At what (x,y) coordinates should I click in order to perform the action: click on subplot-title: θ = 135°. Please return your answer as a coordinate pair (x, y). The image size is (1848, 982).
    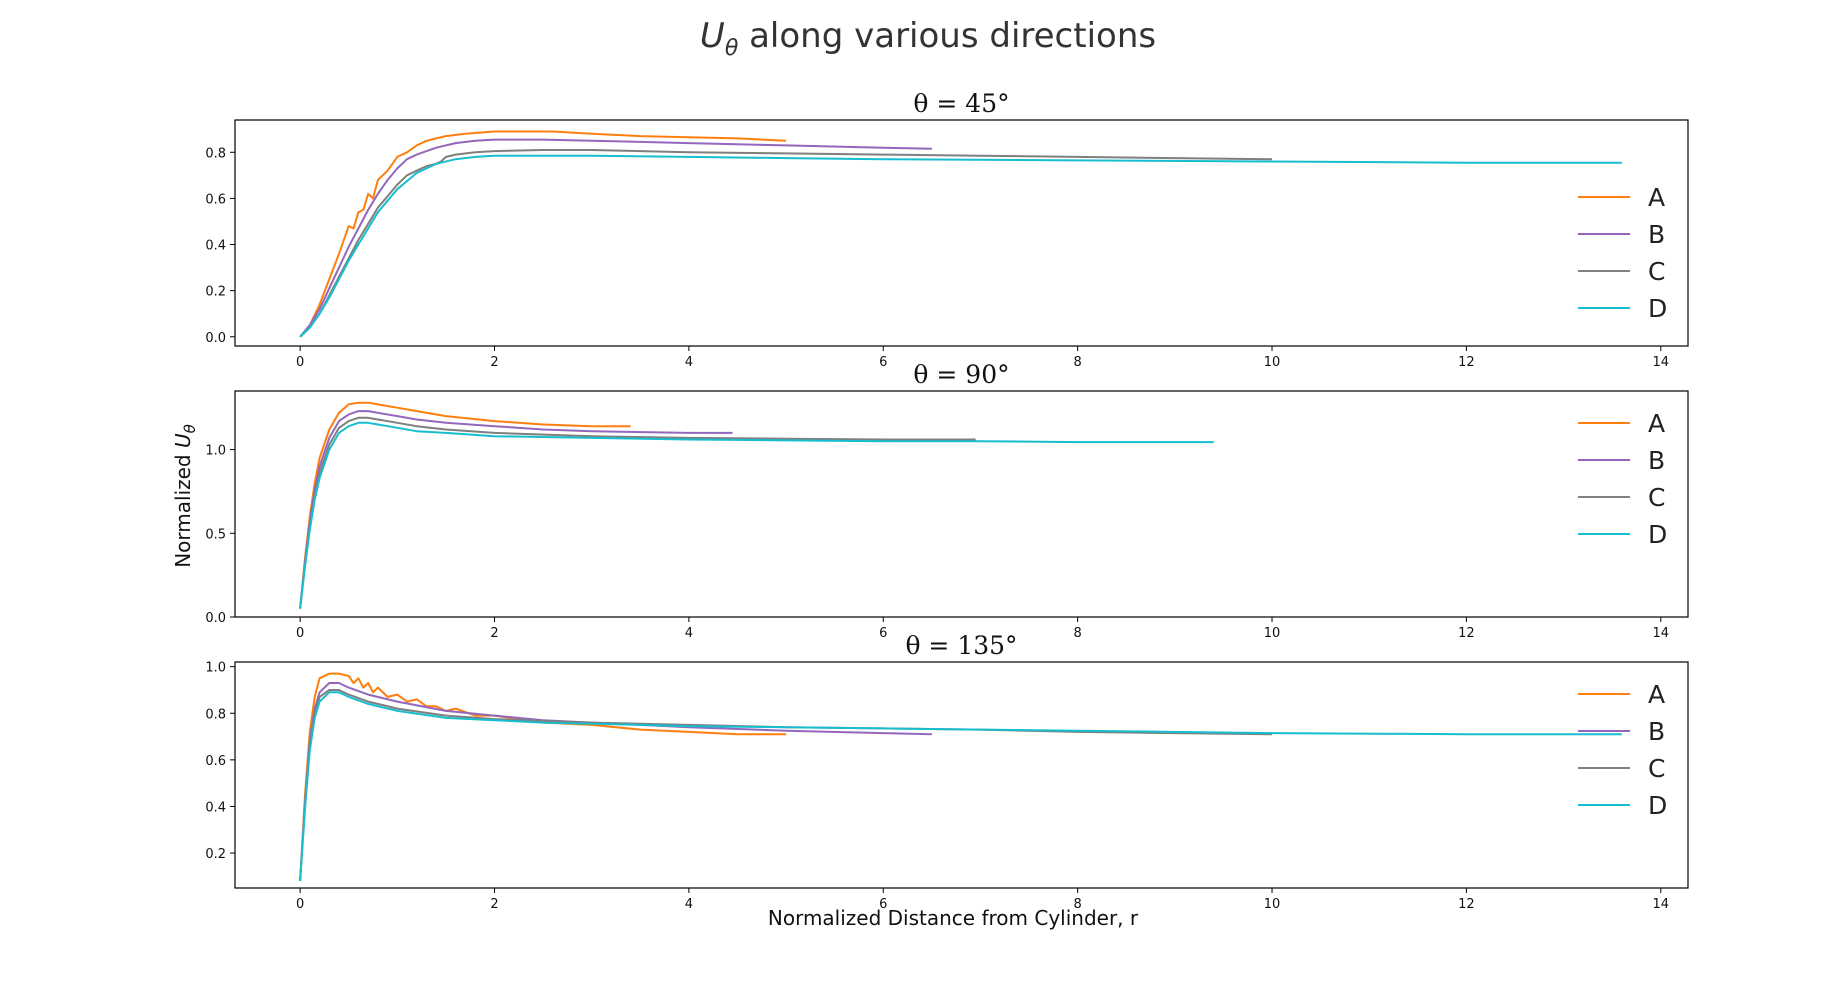
    Looking at the image, I should click on (961, 645).